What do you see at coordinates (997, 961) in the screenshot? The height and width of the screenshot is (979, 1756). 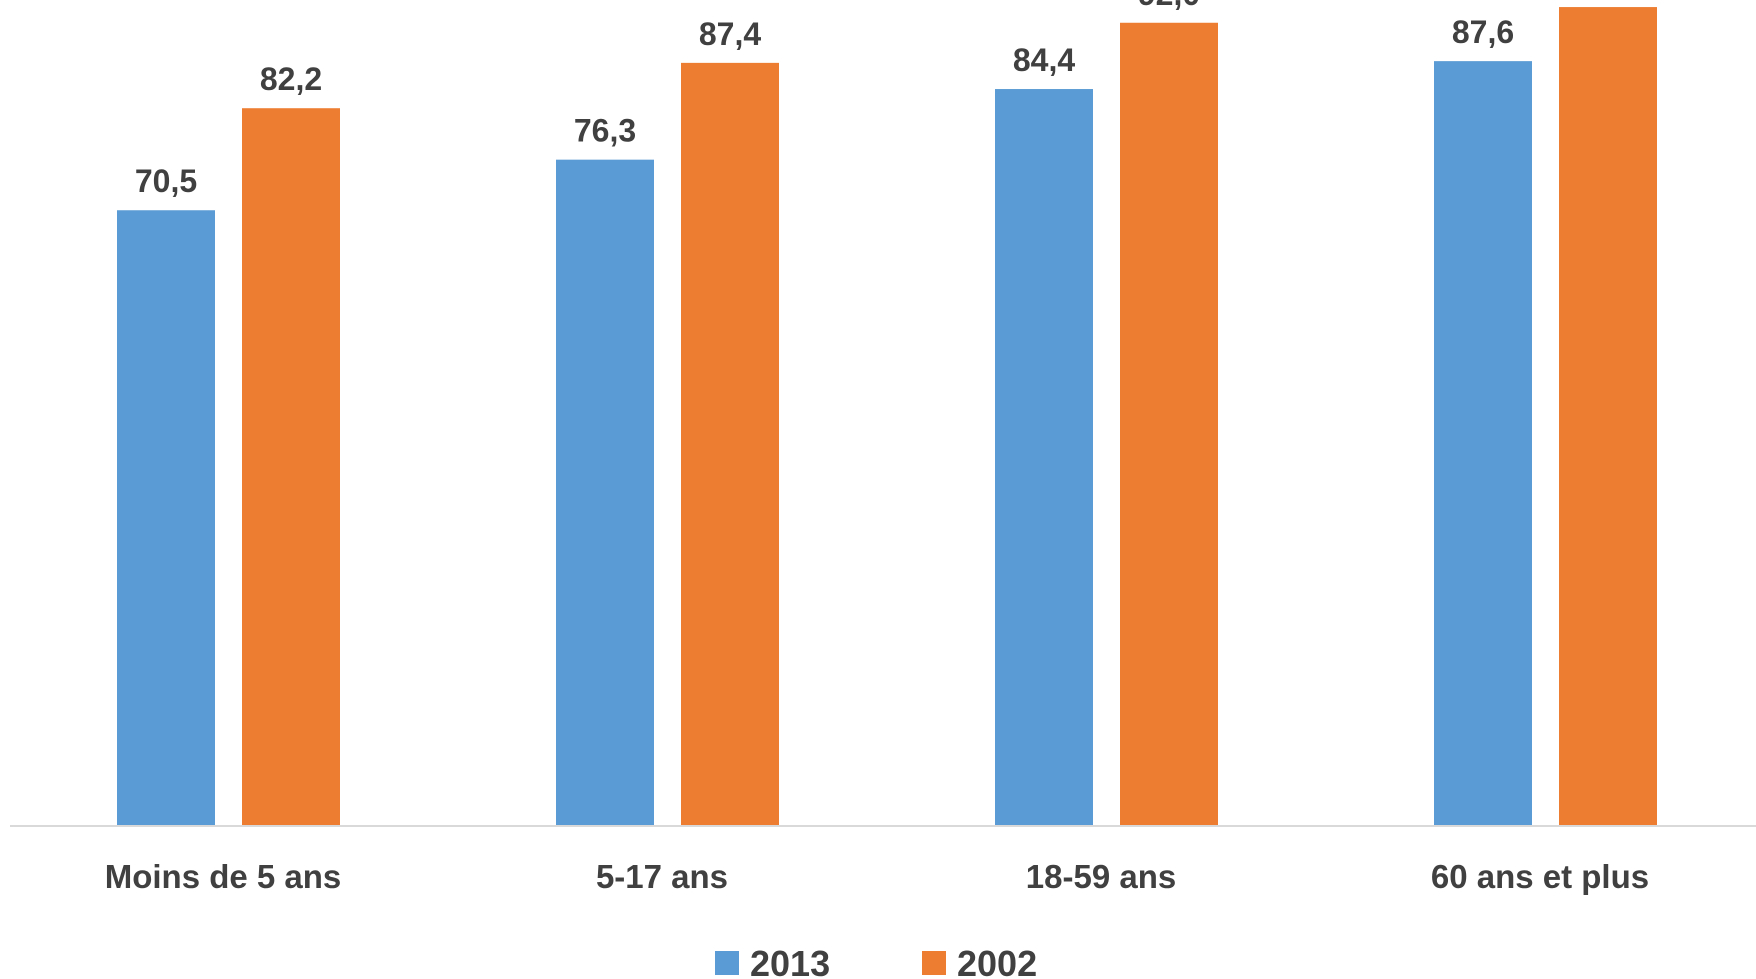 I see `legend-label-2002: 2002` at bounding box center [997, 961].